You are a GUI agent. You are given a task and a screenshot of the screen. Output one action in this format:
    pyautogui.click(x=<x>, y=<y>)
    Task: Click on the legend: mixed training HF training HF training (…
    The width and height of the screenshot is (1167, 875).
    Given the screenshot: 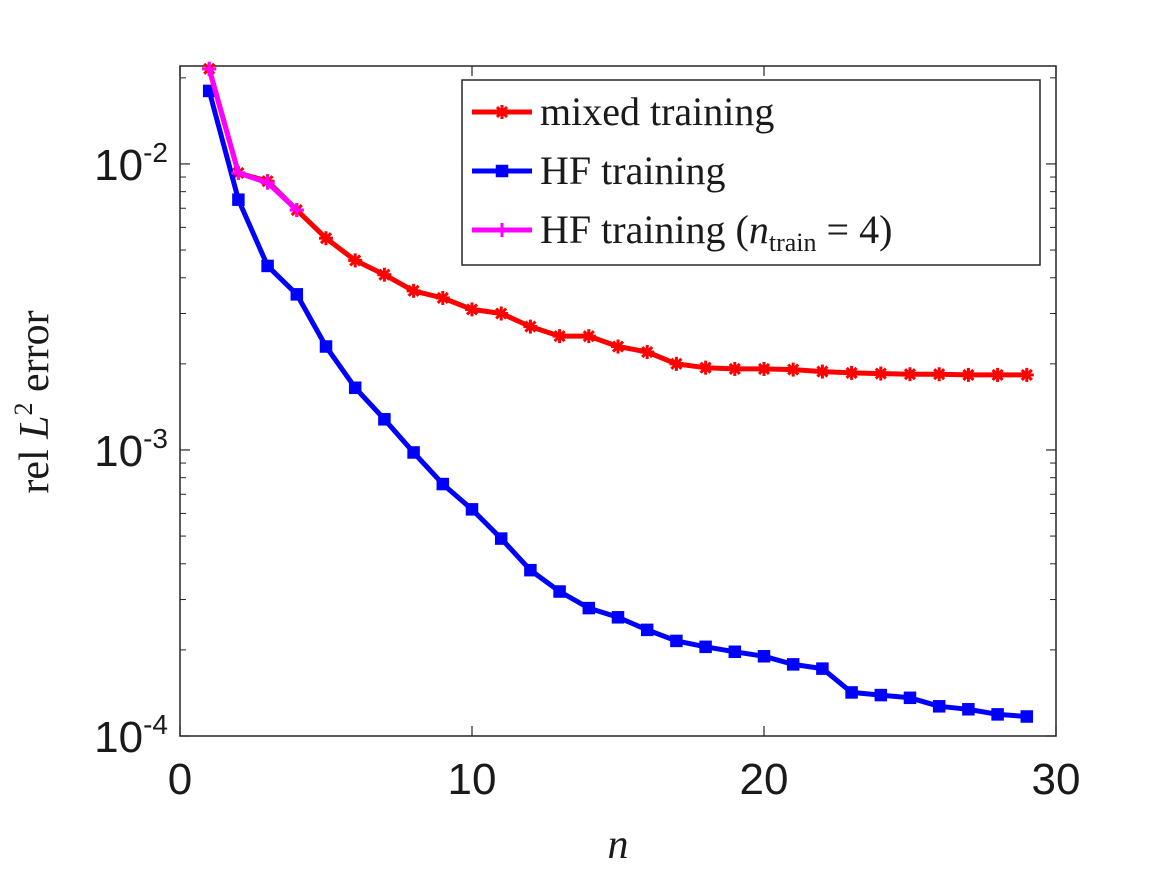 What is the action you would take?
    pyautogui.click(x=751, y=172)
    